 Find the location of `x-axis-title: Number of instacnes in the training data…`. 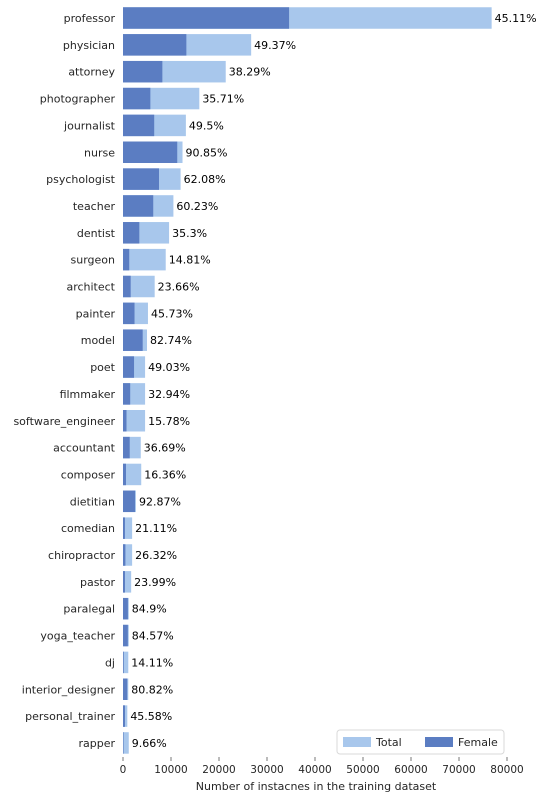

x-axis-title: Number of instacnes in the training data… is located at coordinates (316, 786).